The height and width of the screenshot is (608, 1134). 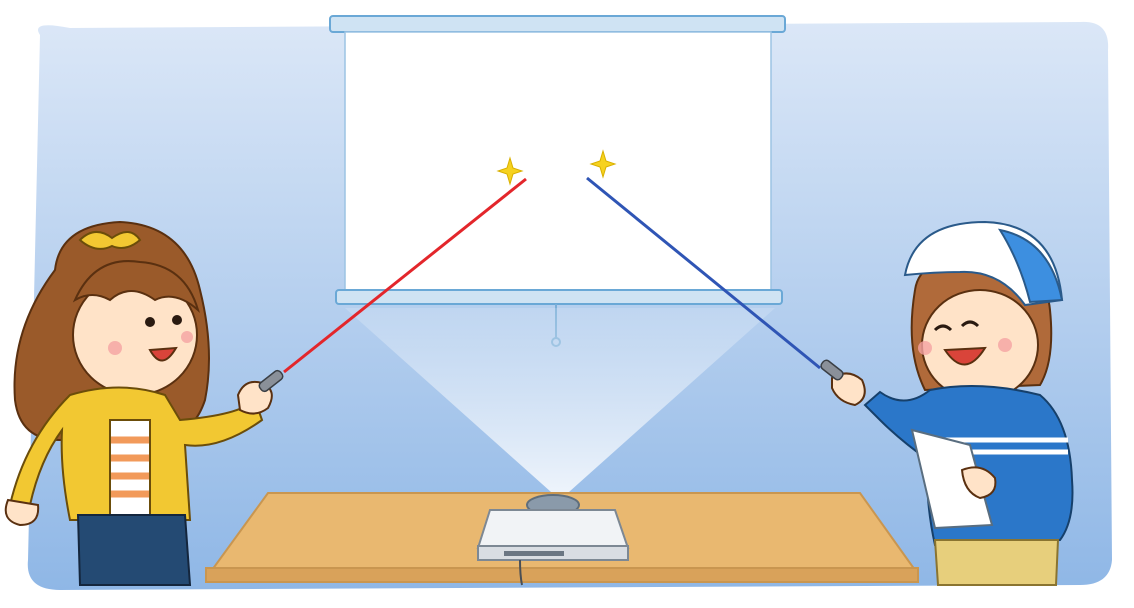 What do you see at coordinates (110, 240) in the screenshot?
I see `girl-headband-bow` at bounding box center [110, 240].